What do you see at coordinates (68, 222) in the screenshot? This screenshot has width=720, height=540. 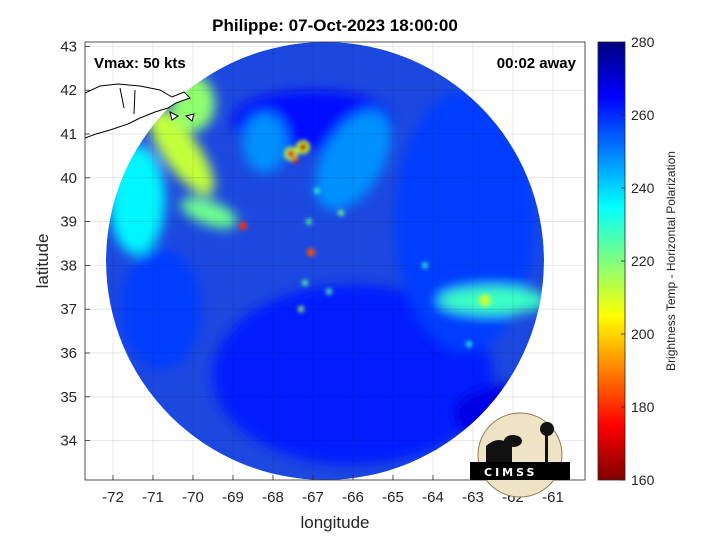 I see `y-tick-label: 39` at bounding box center [68, 222].